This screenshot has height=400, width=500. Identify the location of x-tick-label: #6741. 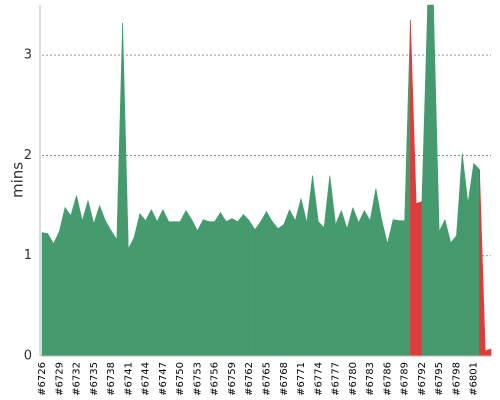
(128, 379).